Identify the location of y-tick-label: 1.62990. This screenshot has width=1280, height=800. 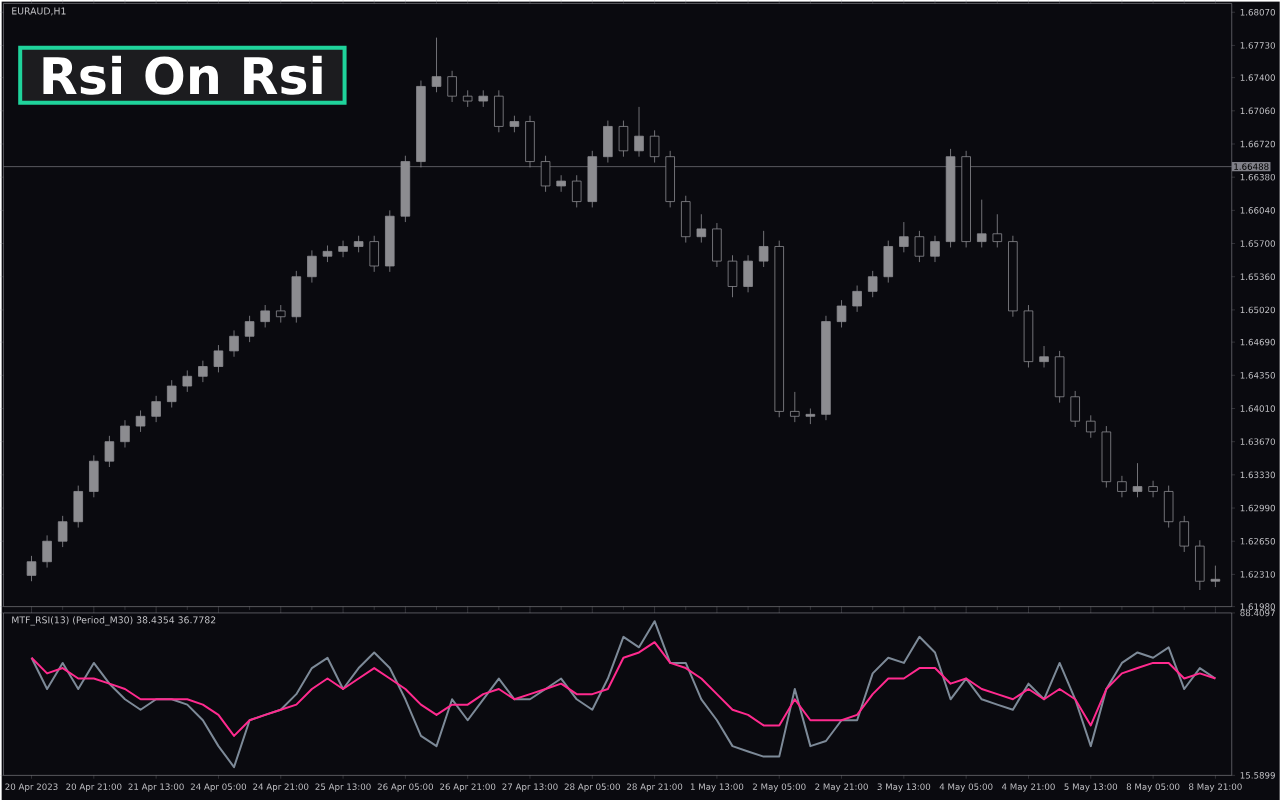
(1257, 508).